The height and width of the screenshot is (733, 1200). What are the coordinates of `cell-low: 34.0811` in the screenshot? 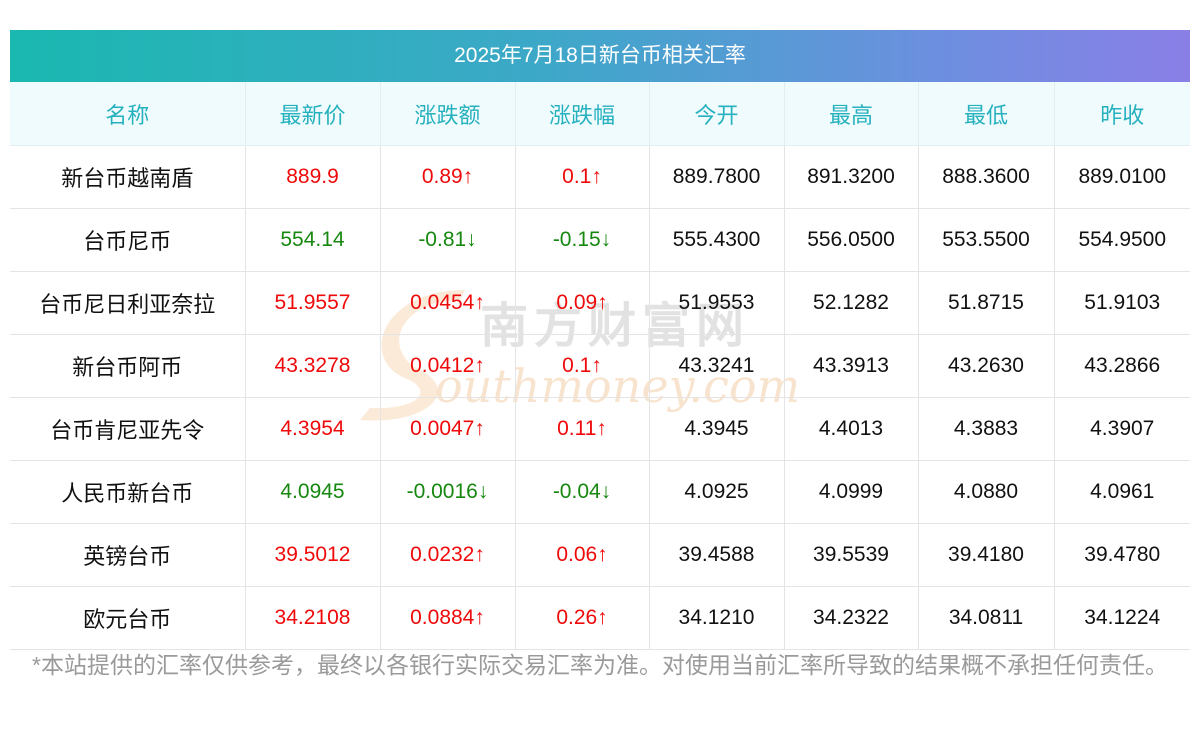 It's located at (986, 618).